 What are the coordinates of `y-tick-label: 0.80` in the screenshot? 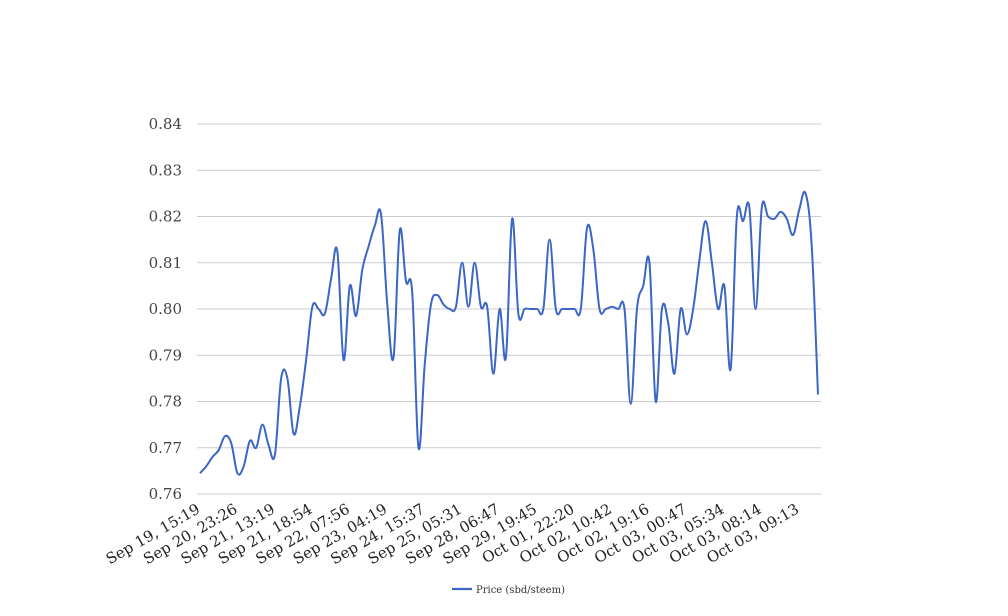 It's located at (165, 309).